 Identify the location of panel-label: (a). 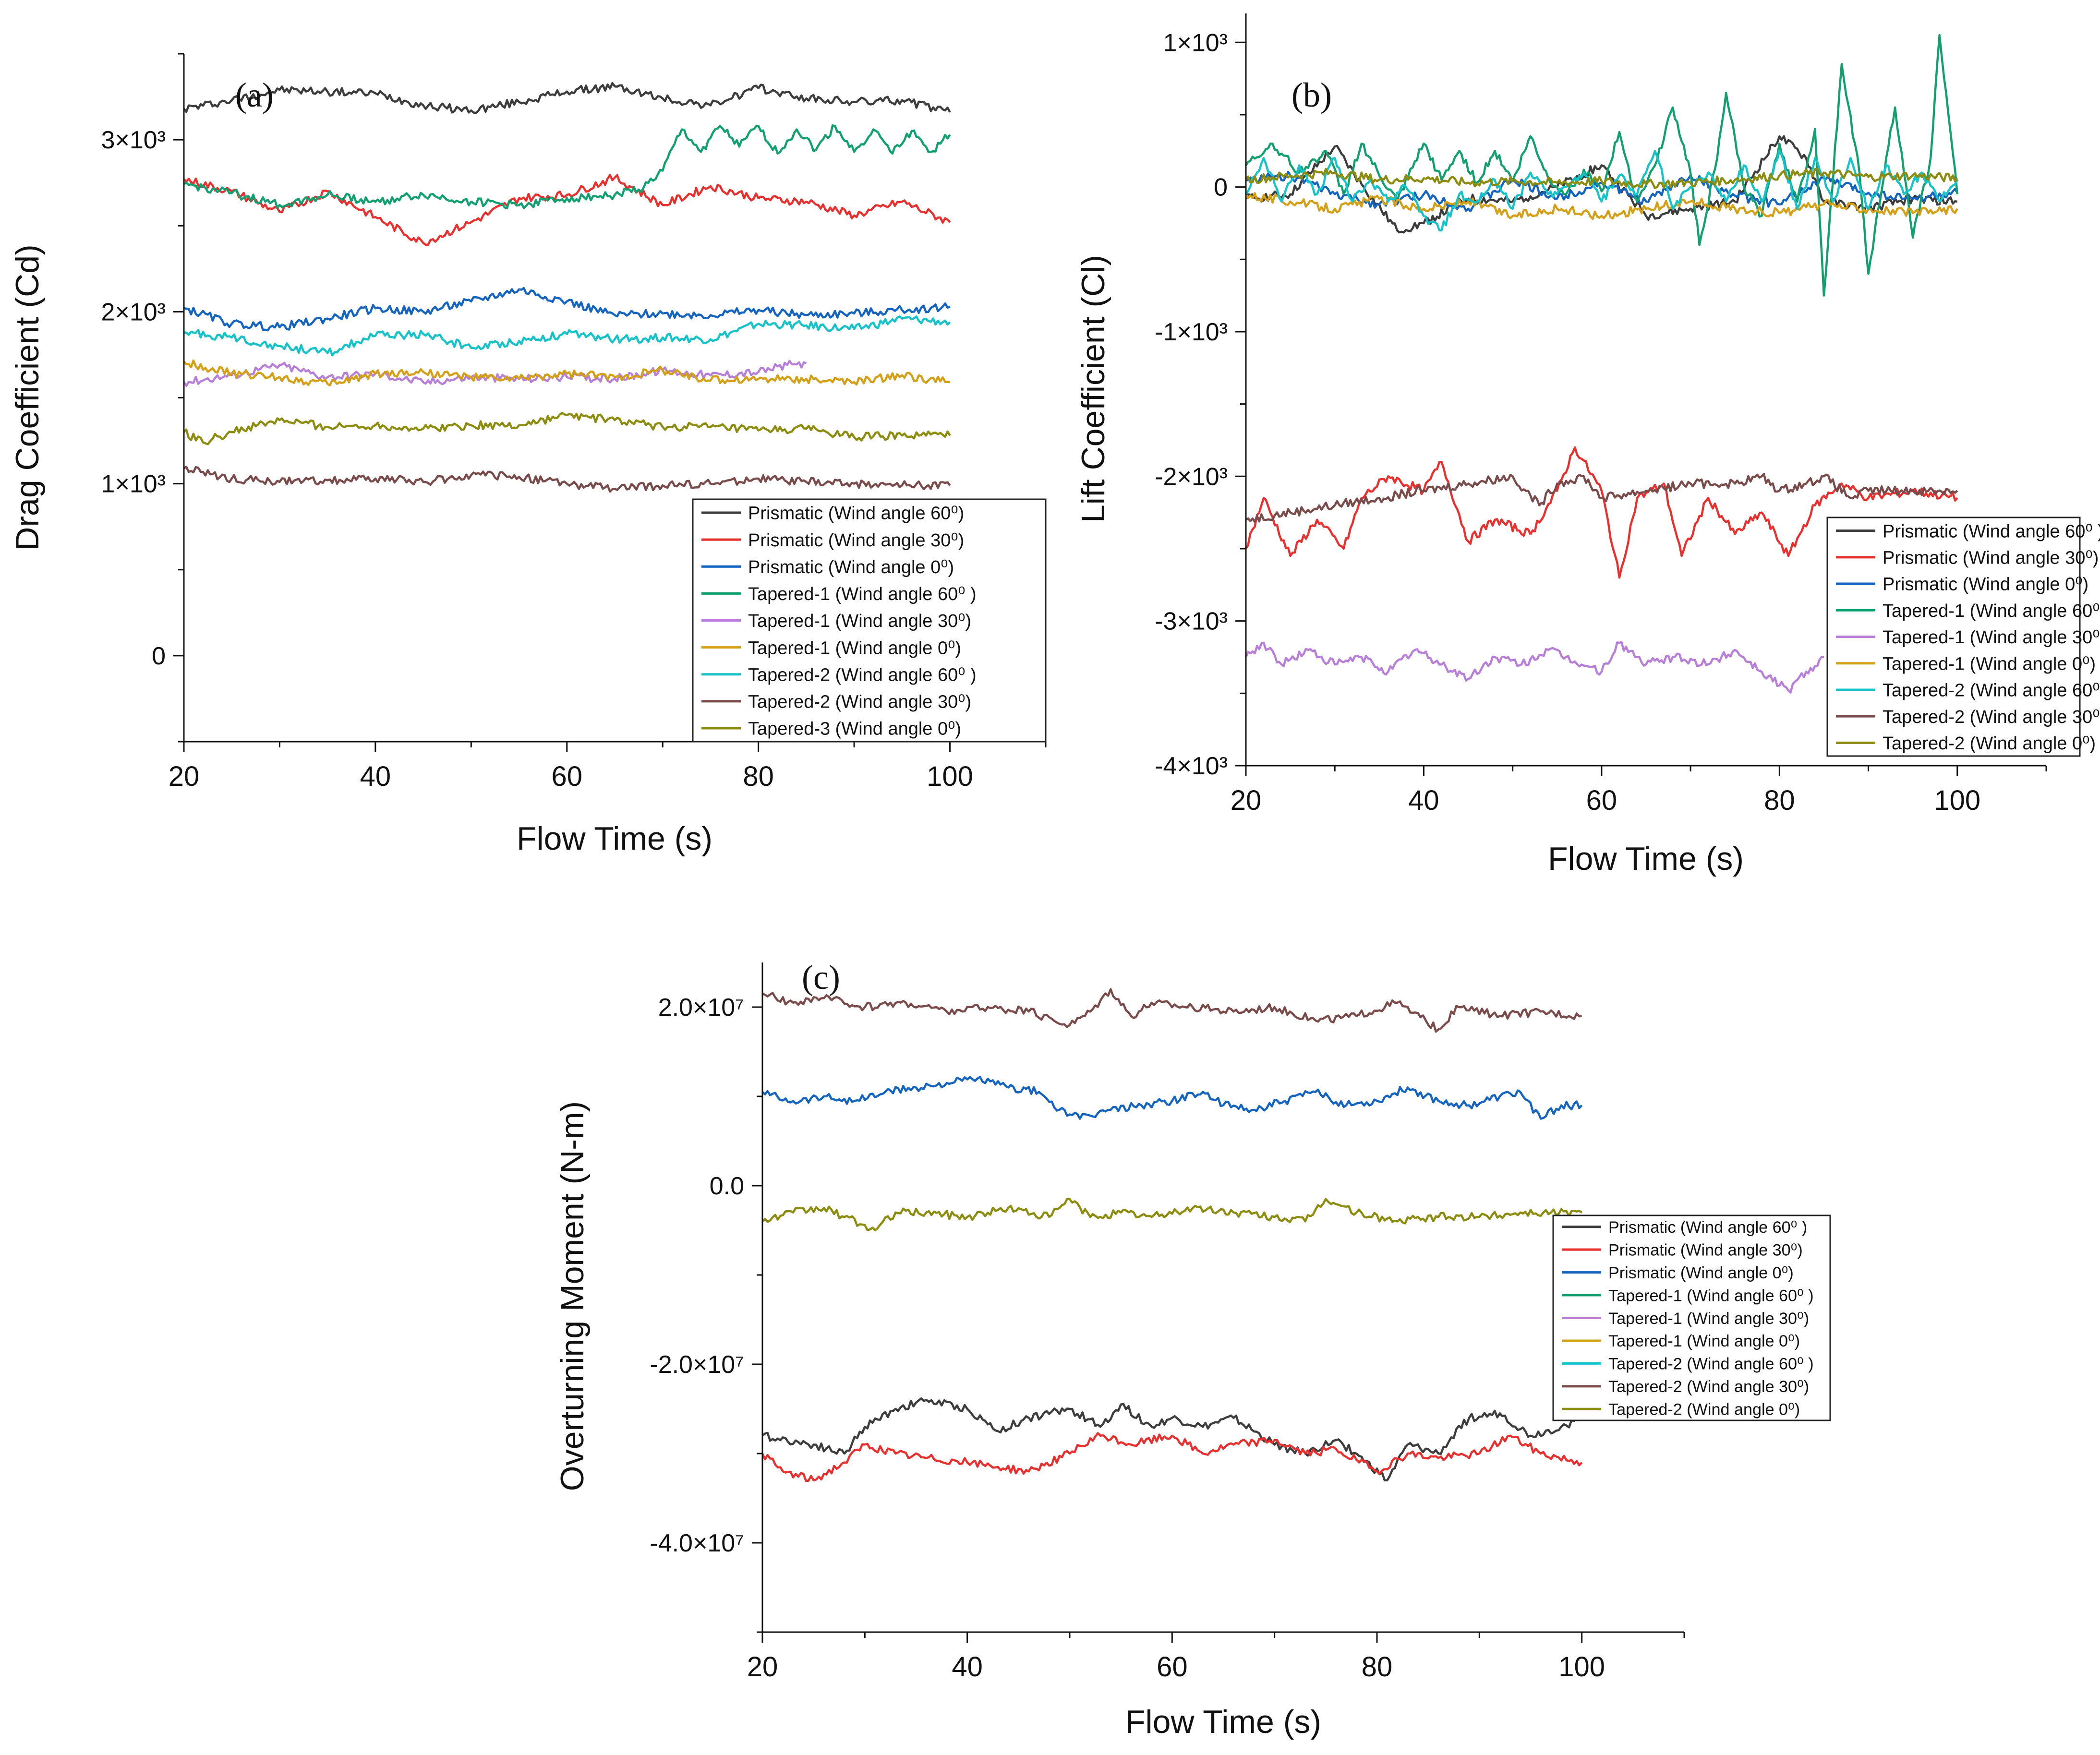
(254, 95).